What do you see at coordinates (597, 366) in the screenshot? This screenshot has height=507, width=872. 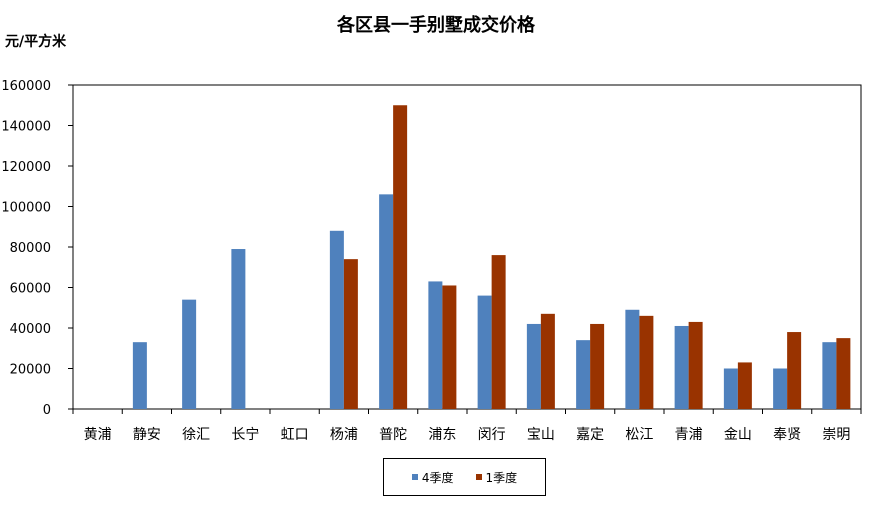 I see `bar-series-2-嘉定` at bounding box center [597, 366].